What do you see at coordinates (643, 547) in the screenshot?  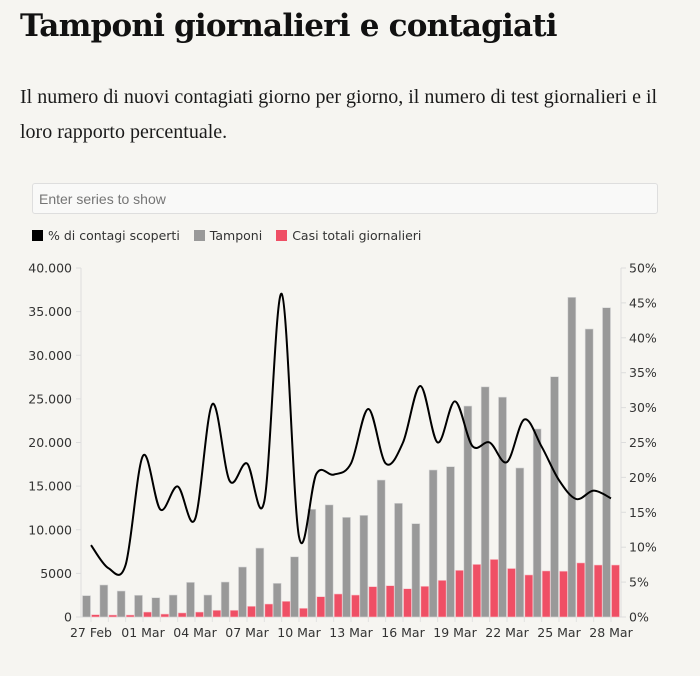 I see `right-tick-label: 10%` at bounding box center [643, 547].